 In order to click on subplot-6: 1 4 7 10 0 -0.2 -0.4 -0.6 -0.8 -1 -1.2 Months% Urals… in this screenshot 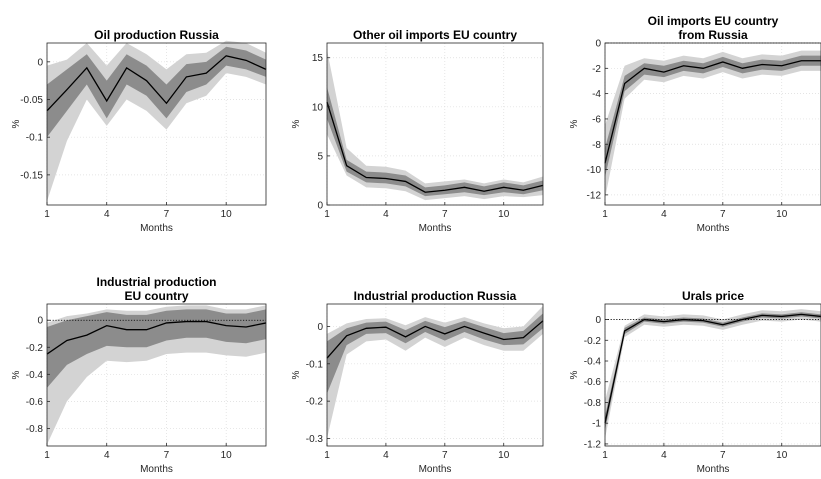, I will do `click(695, 382)`.